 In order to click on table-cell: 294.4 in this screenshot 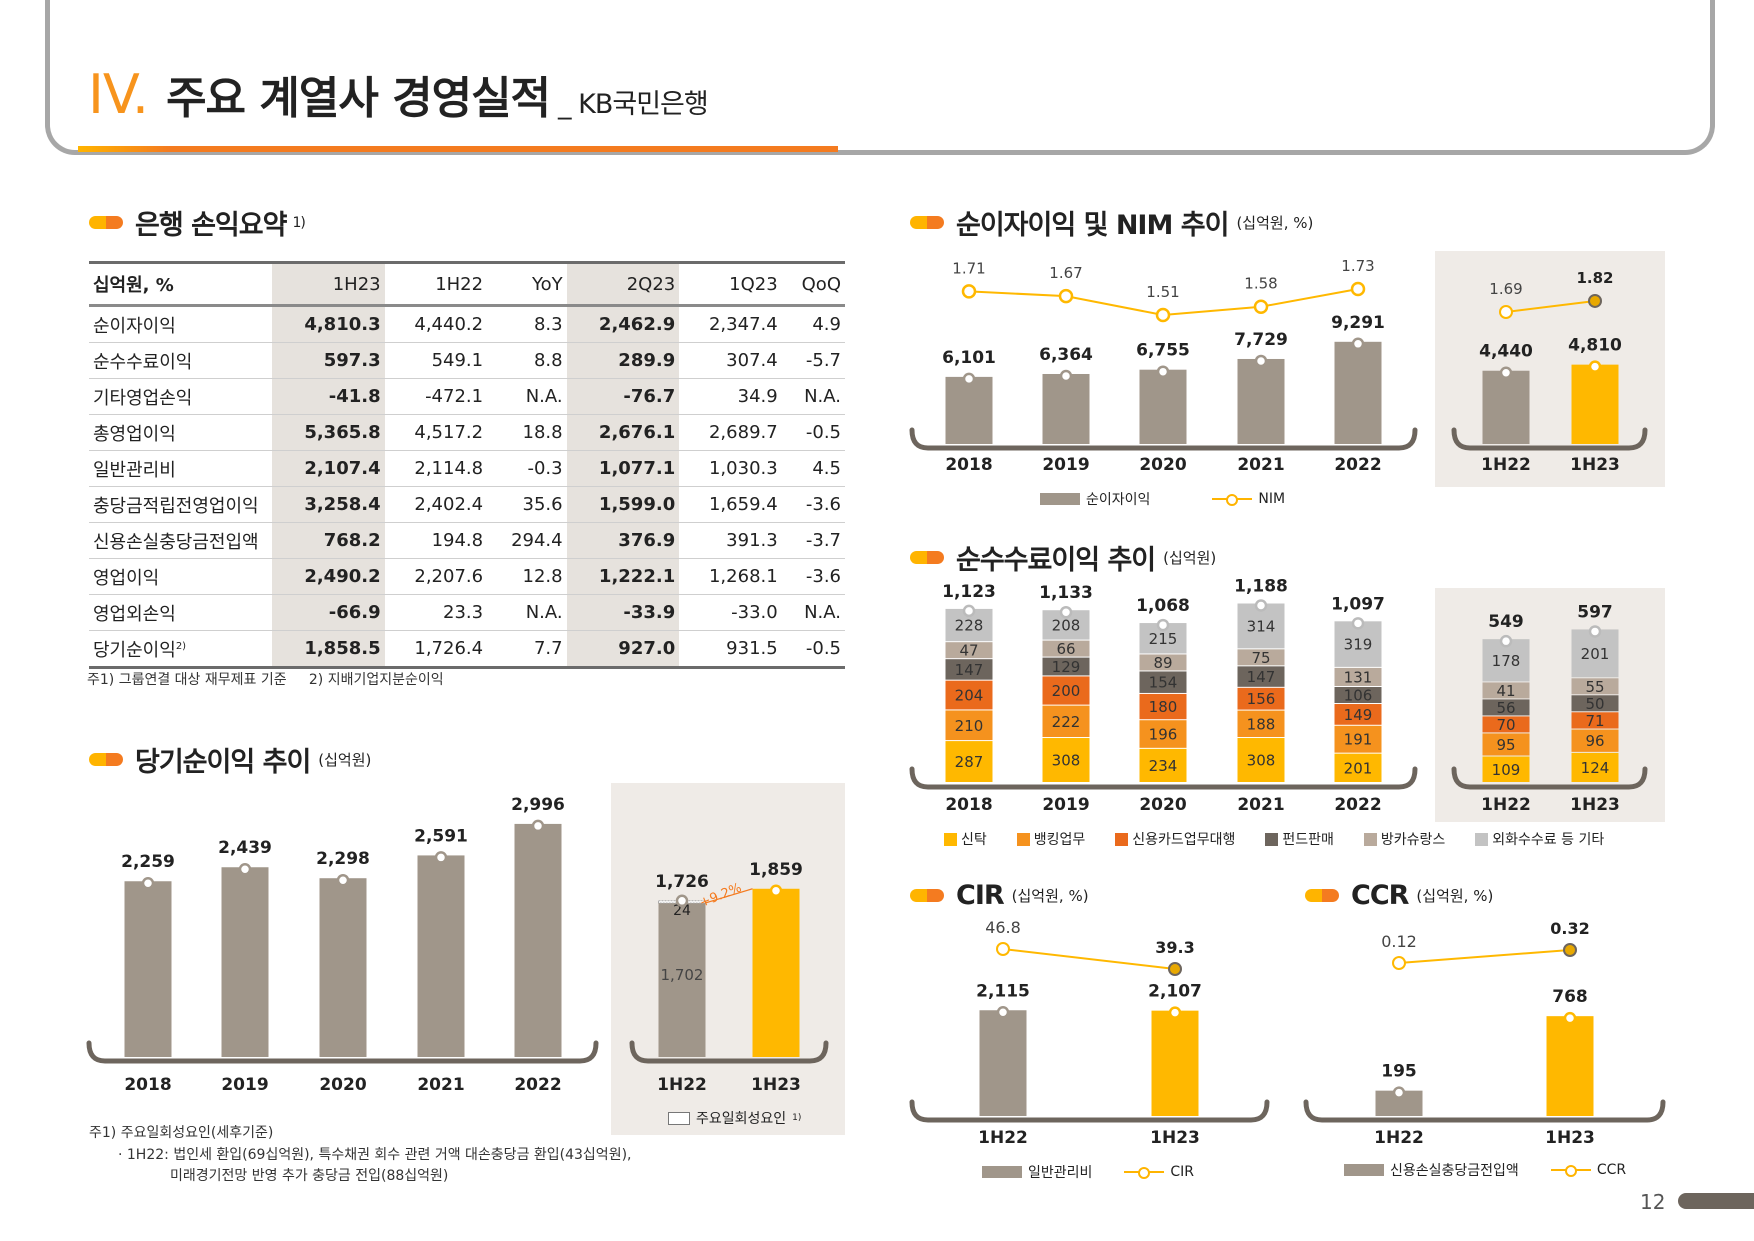, I will do `click(527, 541)`.